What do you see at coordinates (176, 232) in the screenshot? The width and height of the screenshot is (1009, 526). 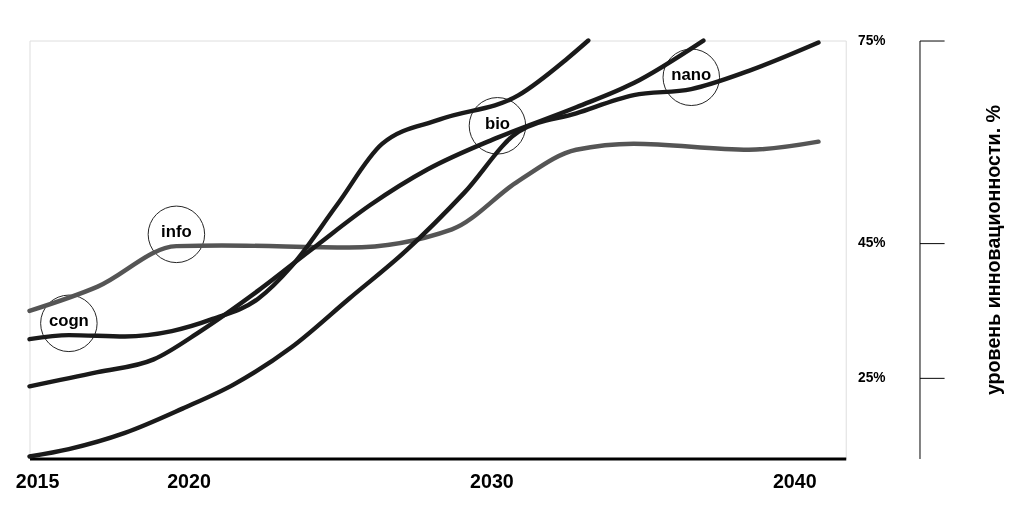 I see `annotation: info` at bounding box center [176, 232].